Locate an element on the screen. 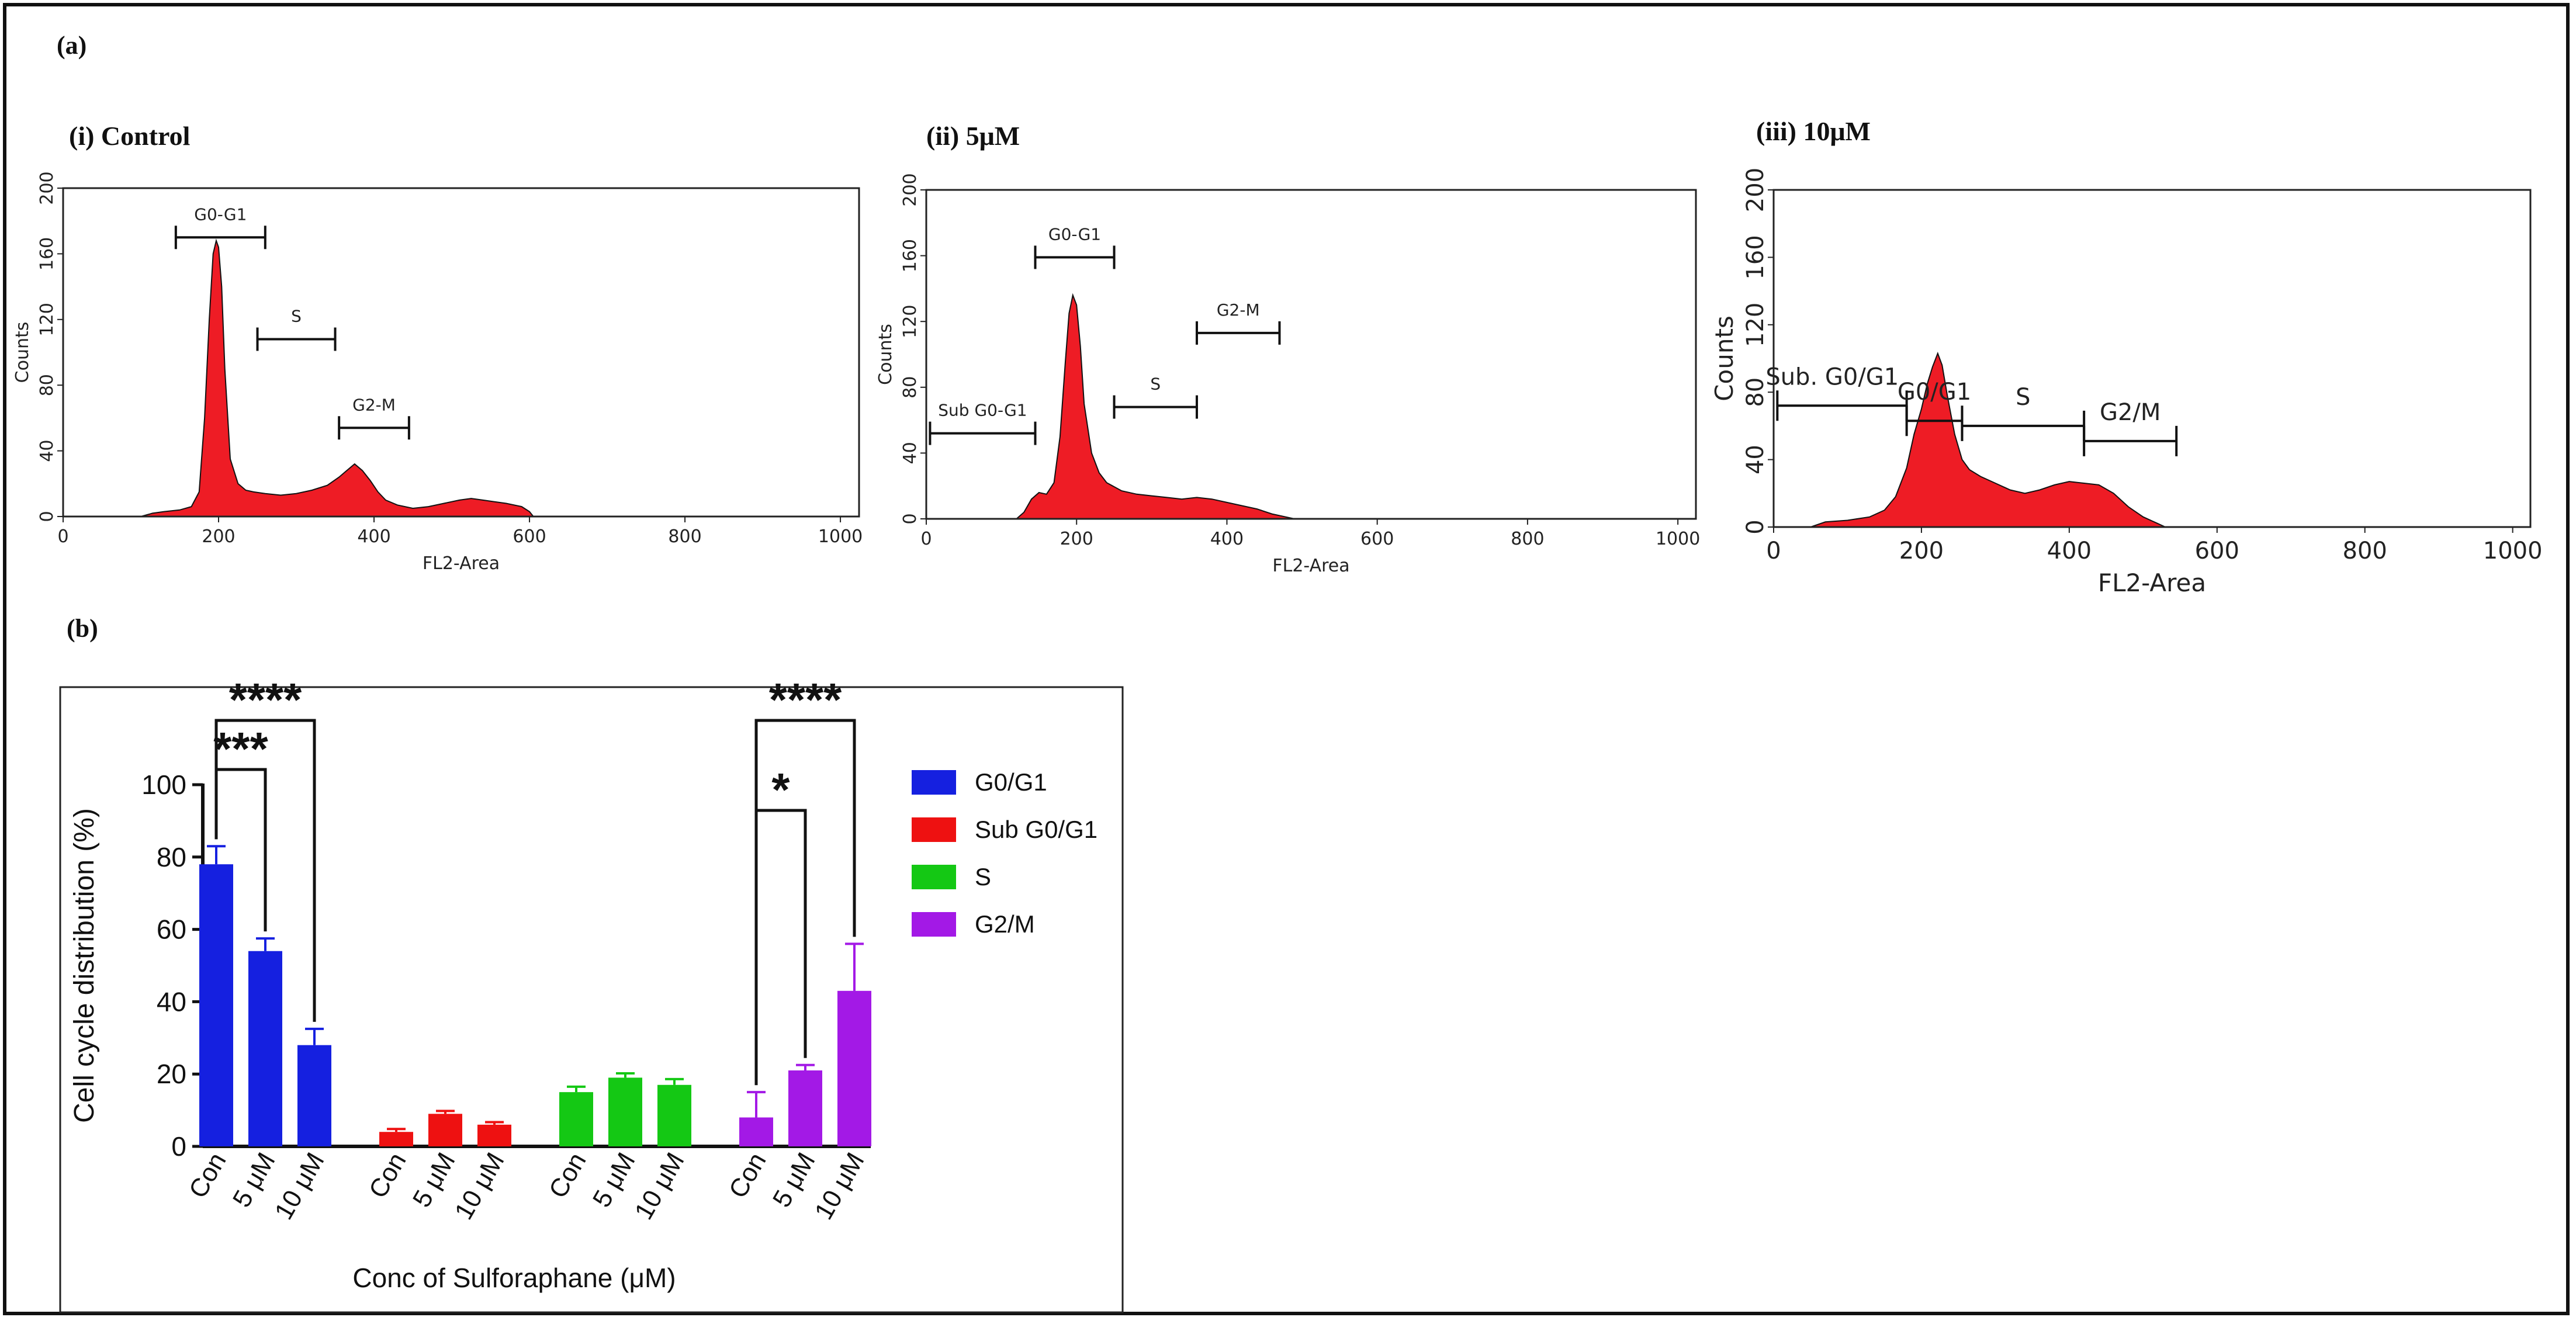 This screenshot has width=2576, height=1324. gate-label: G0/G1 is located at coordinates (1935, 392).